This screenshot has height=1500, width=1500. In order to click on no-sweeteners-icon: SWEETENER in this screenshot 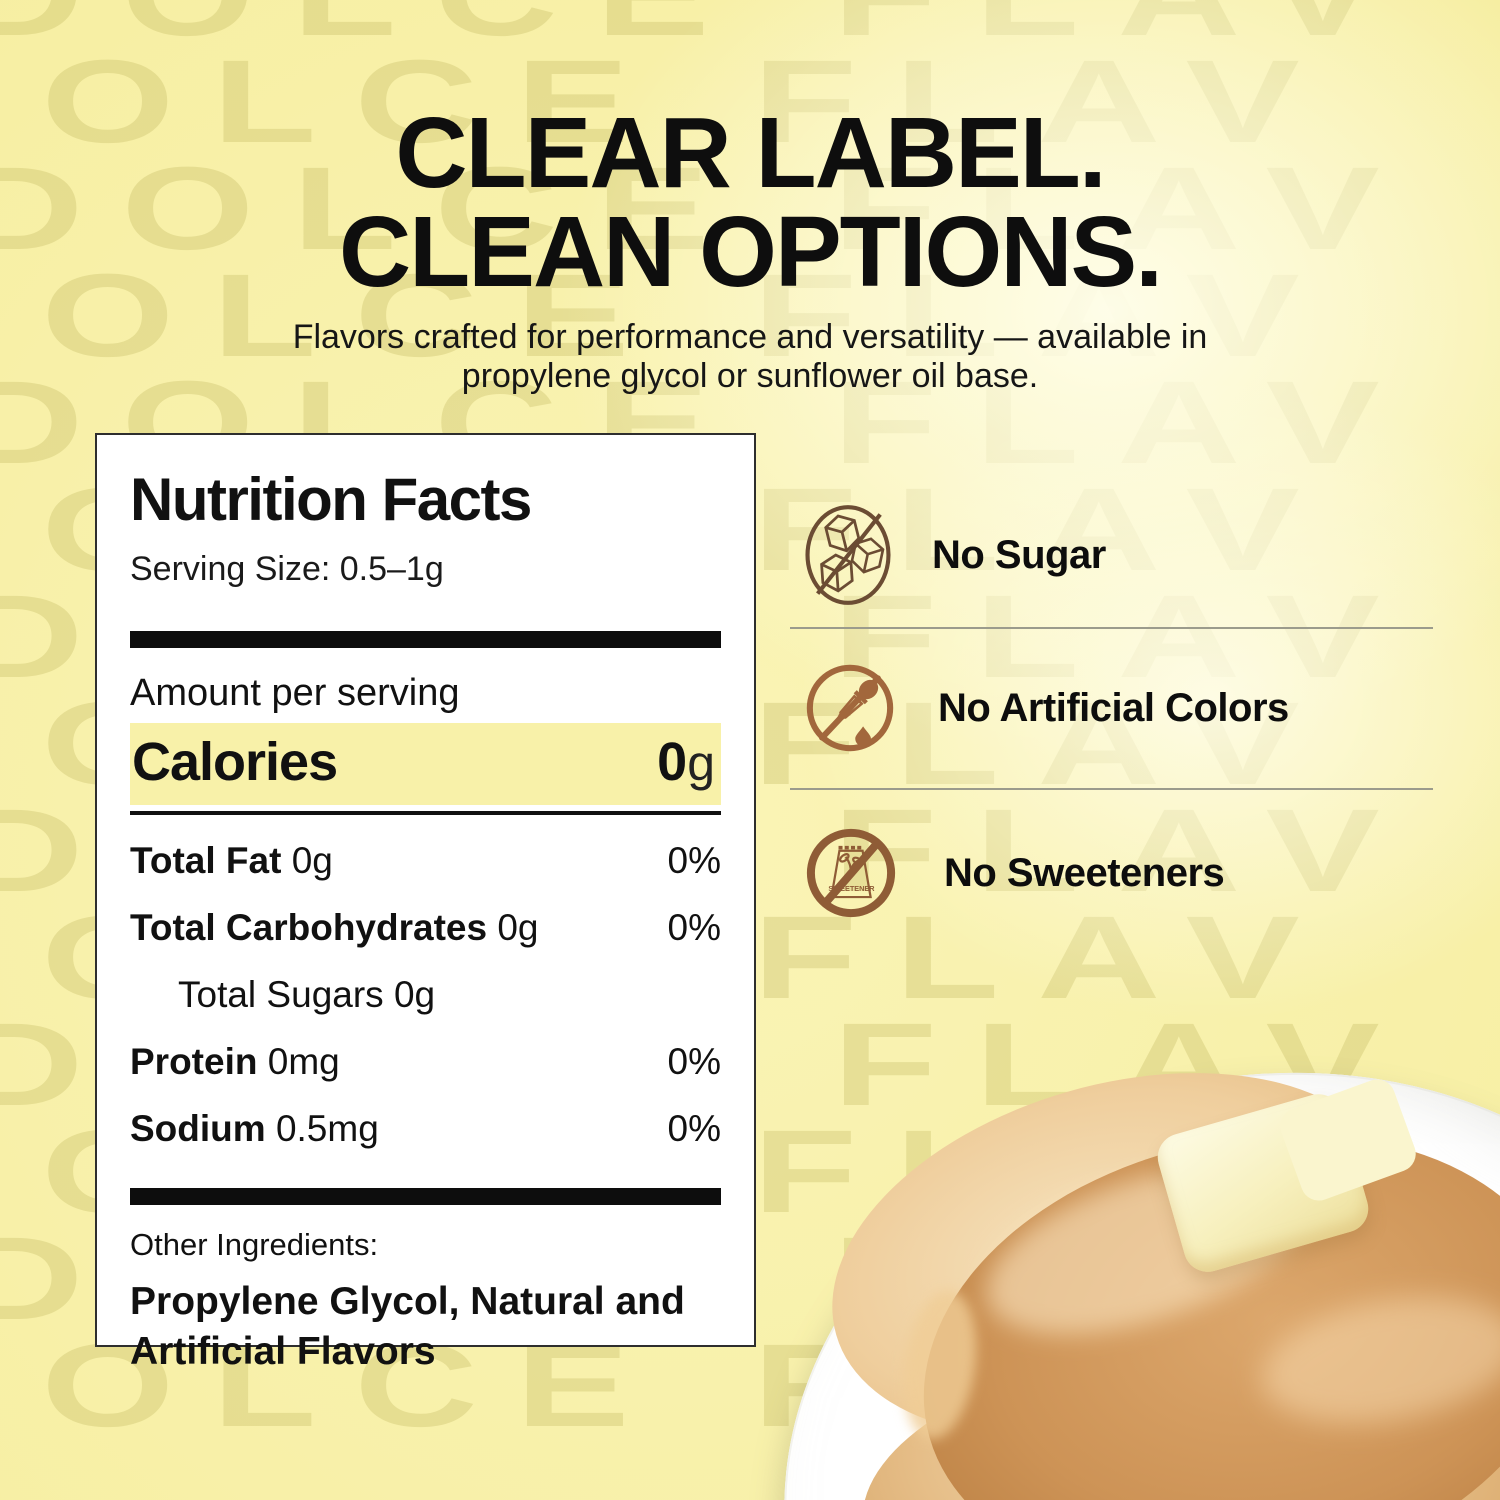, I will do `click(851, 873)`.